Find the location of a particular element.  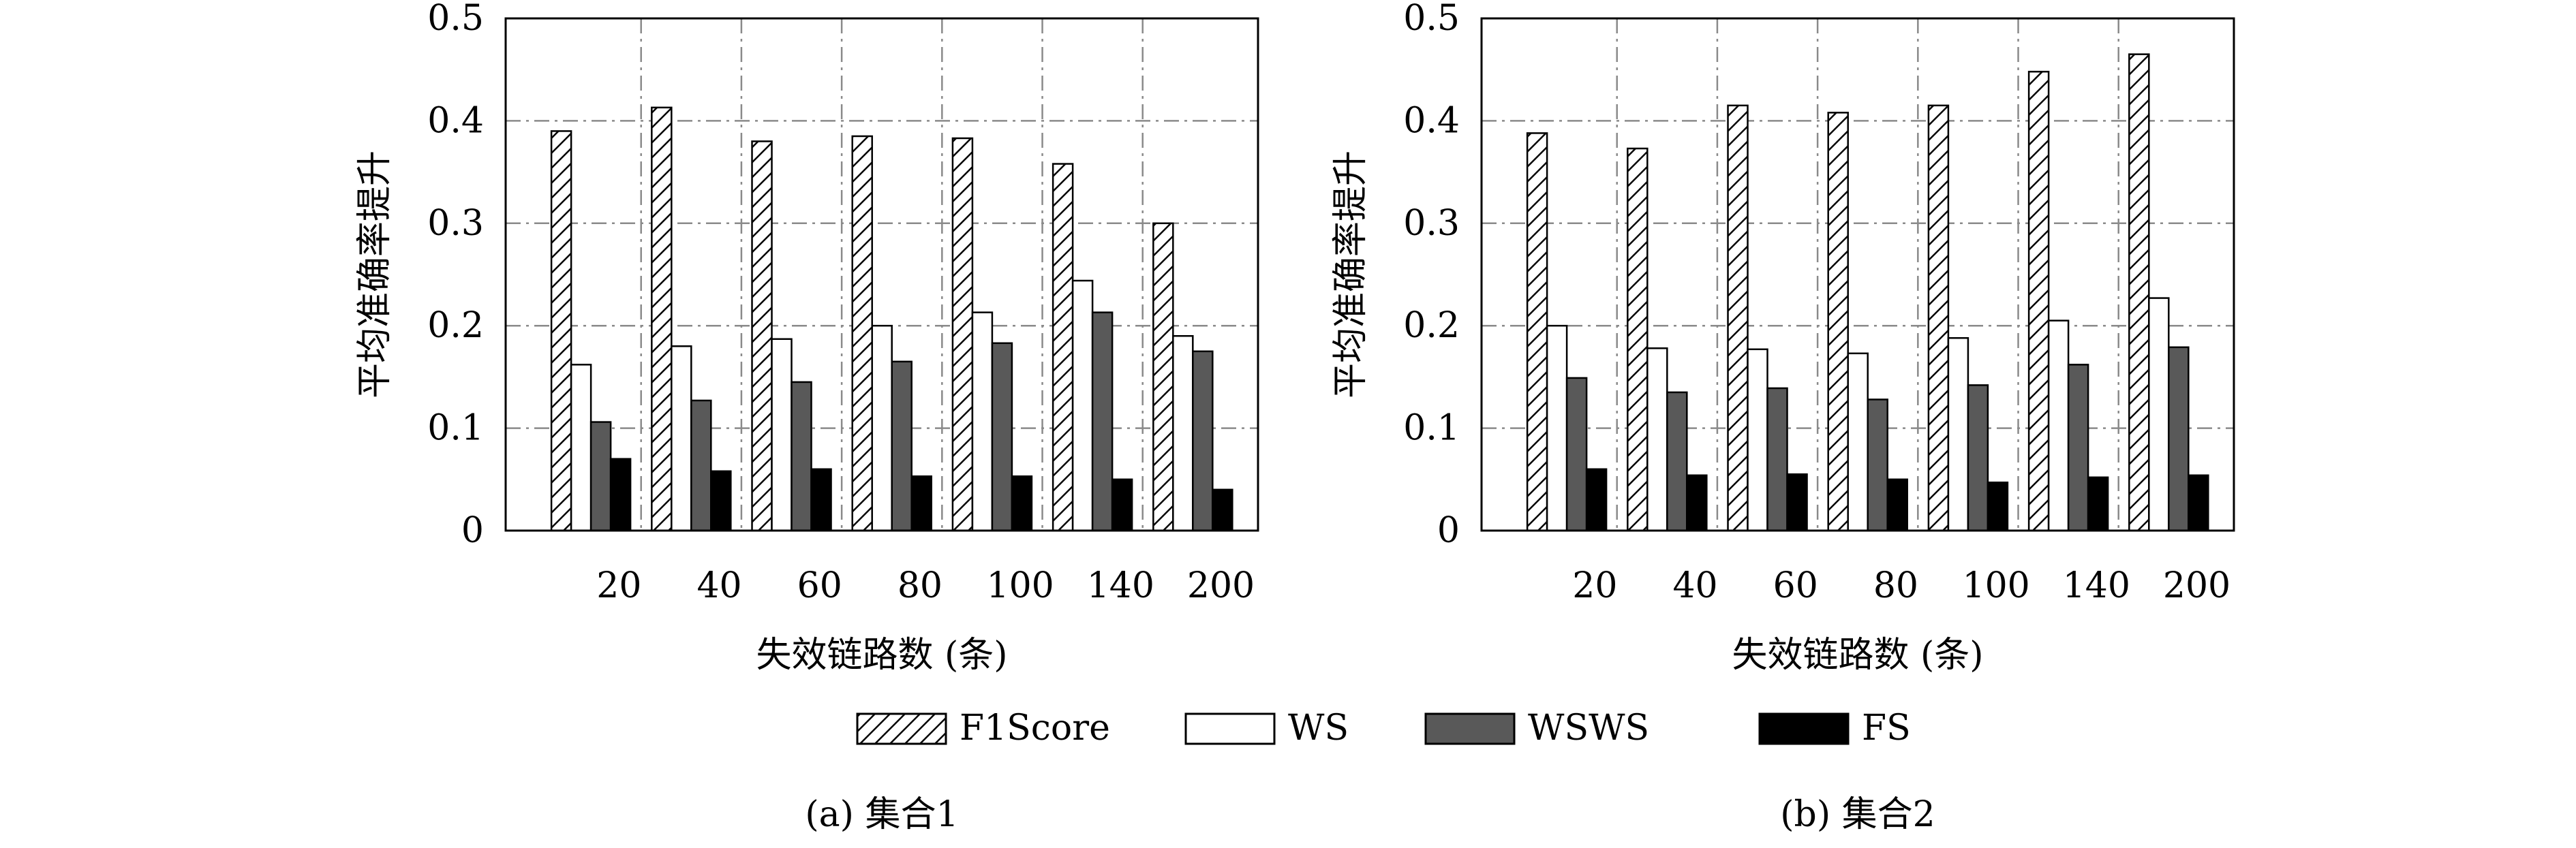

legend: F1Score WS WSWS FS is located at coordinates (1383, 728).